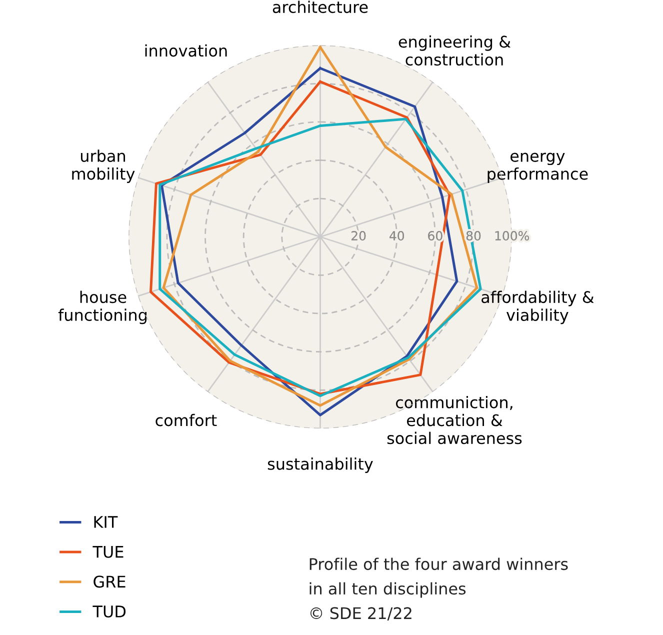  What do you see at coordinates (110, 582) in the screenshot?
I see `legend-label: GRE` at bounding box center [110, 582].